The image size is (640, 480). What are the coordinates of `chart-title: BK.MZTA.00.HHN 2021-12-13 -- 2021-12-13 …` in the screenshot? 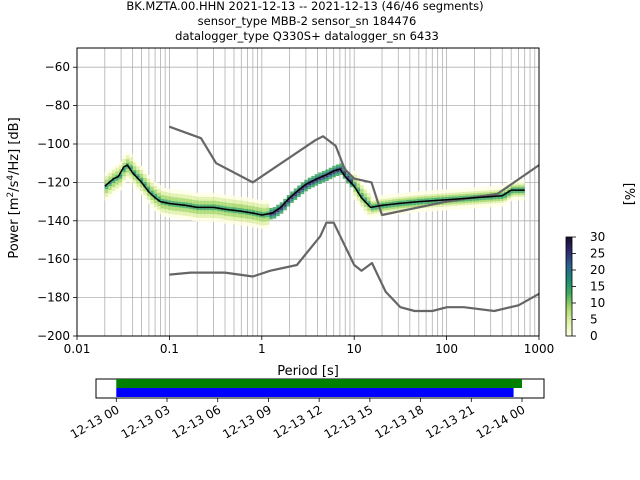 It's located at (304, 21).